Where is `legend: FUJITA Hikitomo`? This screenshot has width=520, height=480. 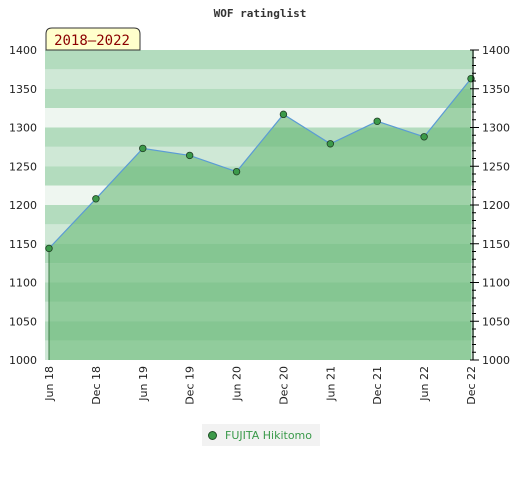
legend: FUJITA Hikitomo is located at coordinates (261, 435).